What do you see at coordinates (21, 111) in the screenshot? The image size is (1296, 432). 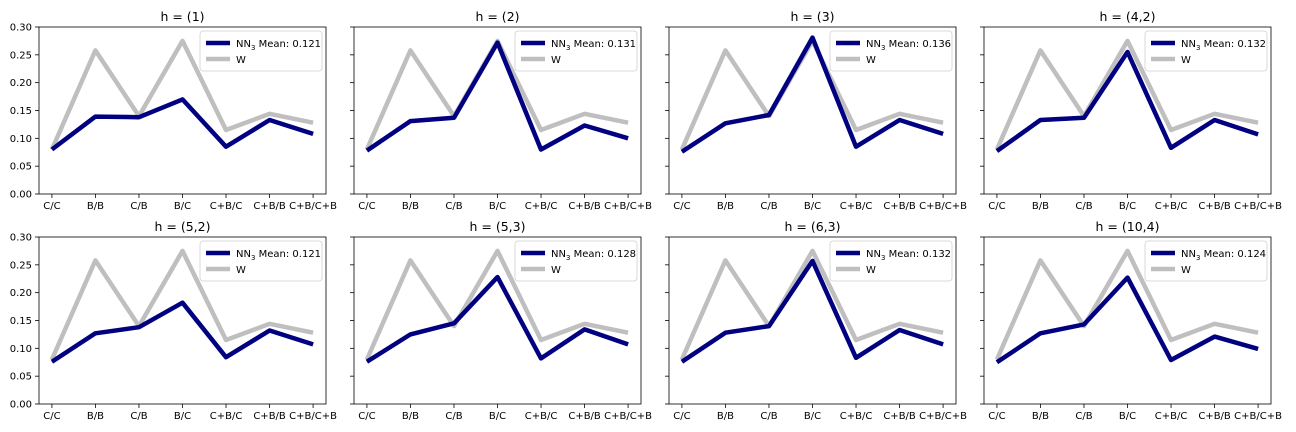 I see `y-tick-label: 0.15` at bounding box center [21, 111].